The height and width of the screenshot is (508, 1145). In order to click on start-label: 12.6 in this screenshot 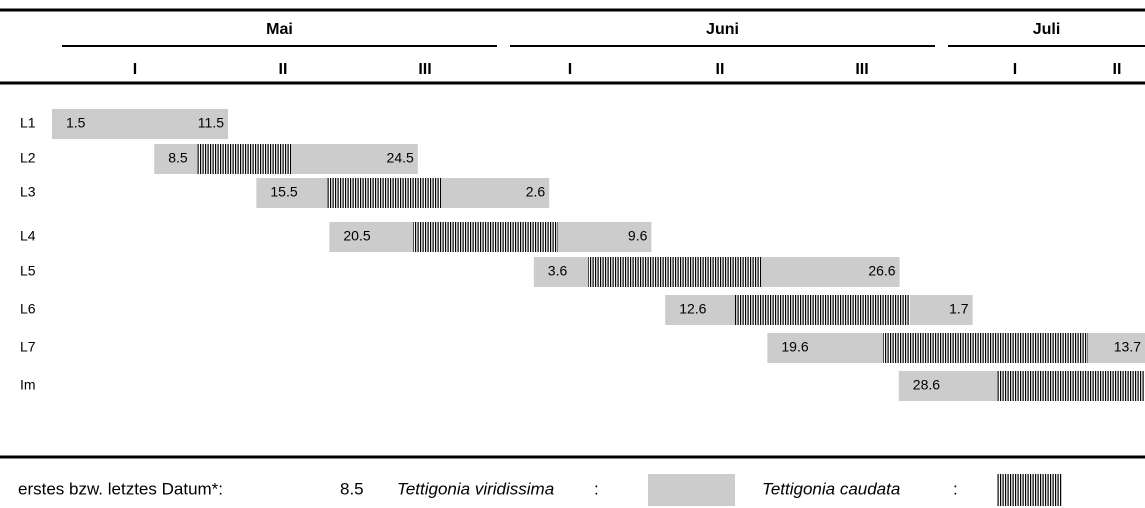, I will do `click(692, 309)`.